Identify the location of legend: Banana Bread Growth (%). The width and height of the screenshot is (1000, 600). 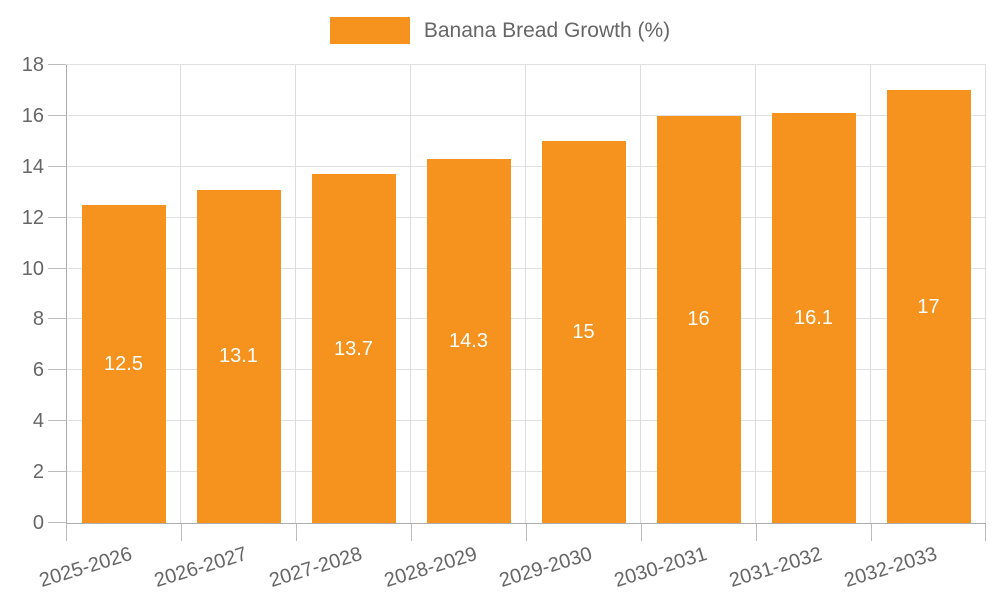
(500, 30).